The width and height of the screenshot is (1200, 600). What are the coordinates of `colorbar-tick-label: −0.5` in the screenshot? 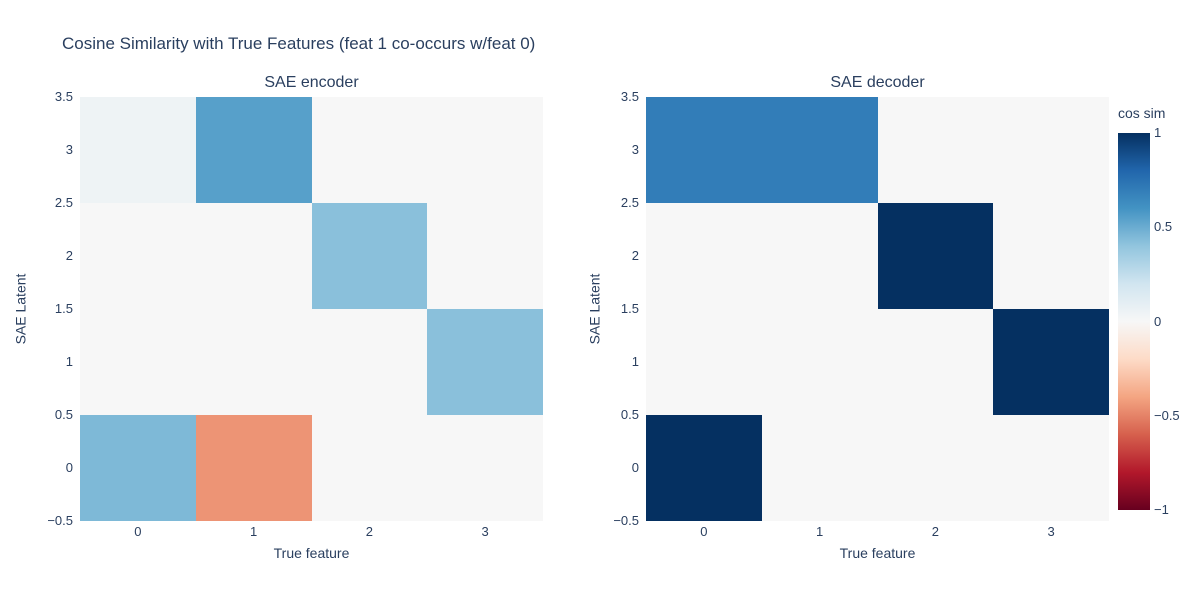 It's located at (1167, 415).